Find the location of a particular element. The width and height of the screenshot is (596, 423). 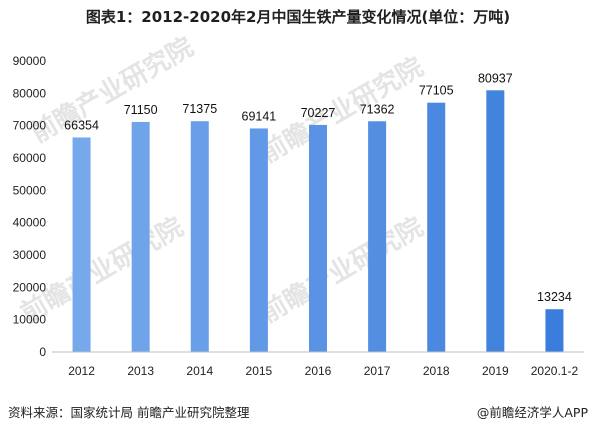

x-tick-label-2015: 2015 is located at coordinates (259, 371).